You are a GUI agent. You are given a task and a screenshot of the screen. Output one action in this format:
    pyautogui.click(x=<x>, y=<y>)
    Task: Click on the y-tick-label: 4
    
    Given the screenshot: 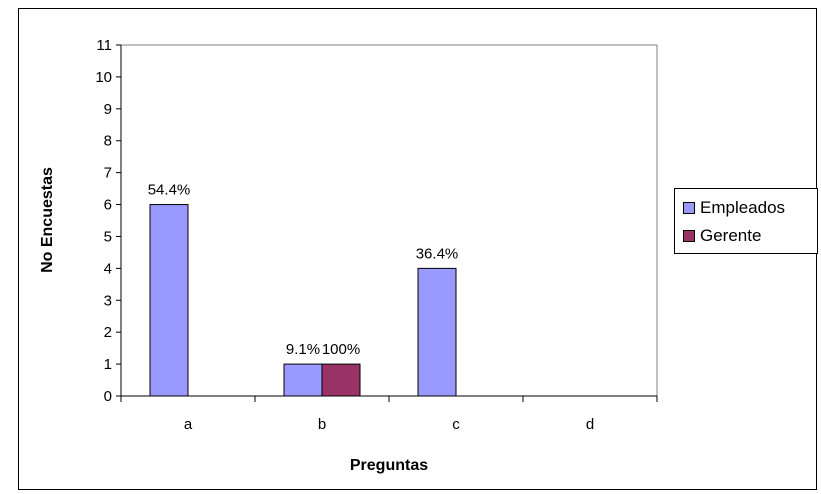 What is the action you would take?
    pyautogui.click(x=108, y=268)
    